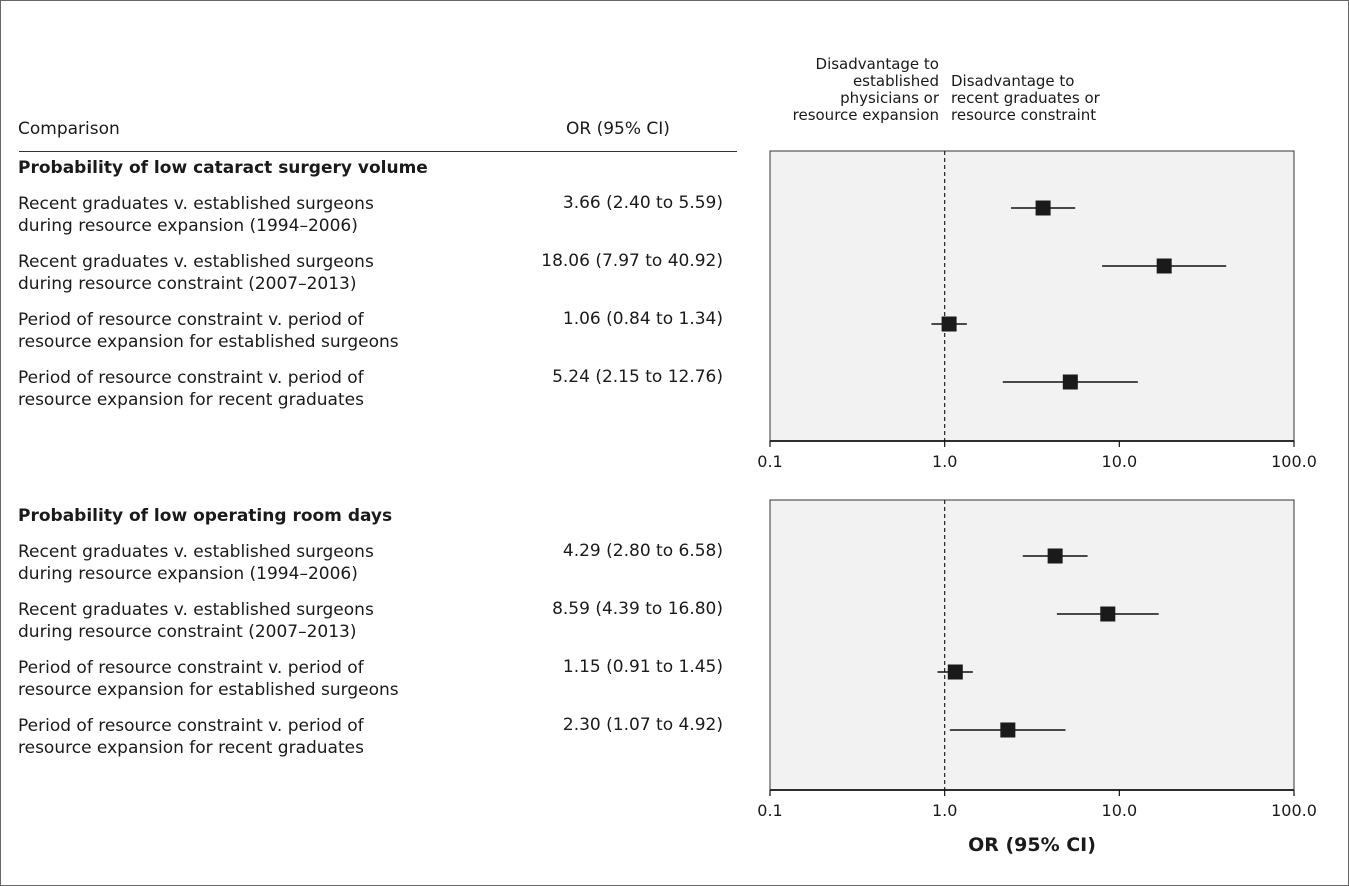 The width and height of the screenshot is (1349, 886). Describe the element at coordinates (632, 261) in the screenshot. I see `row-or-value: 18.06 (7.97 to 40.92)` at that location.